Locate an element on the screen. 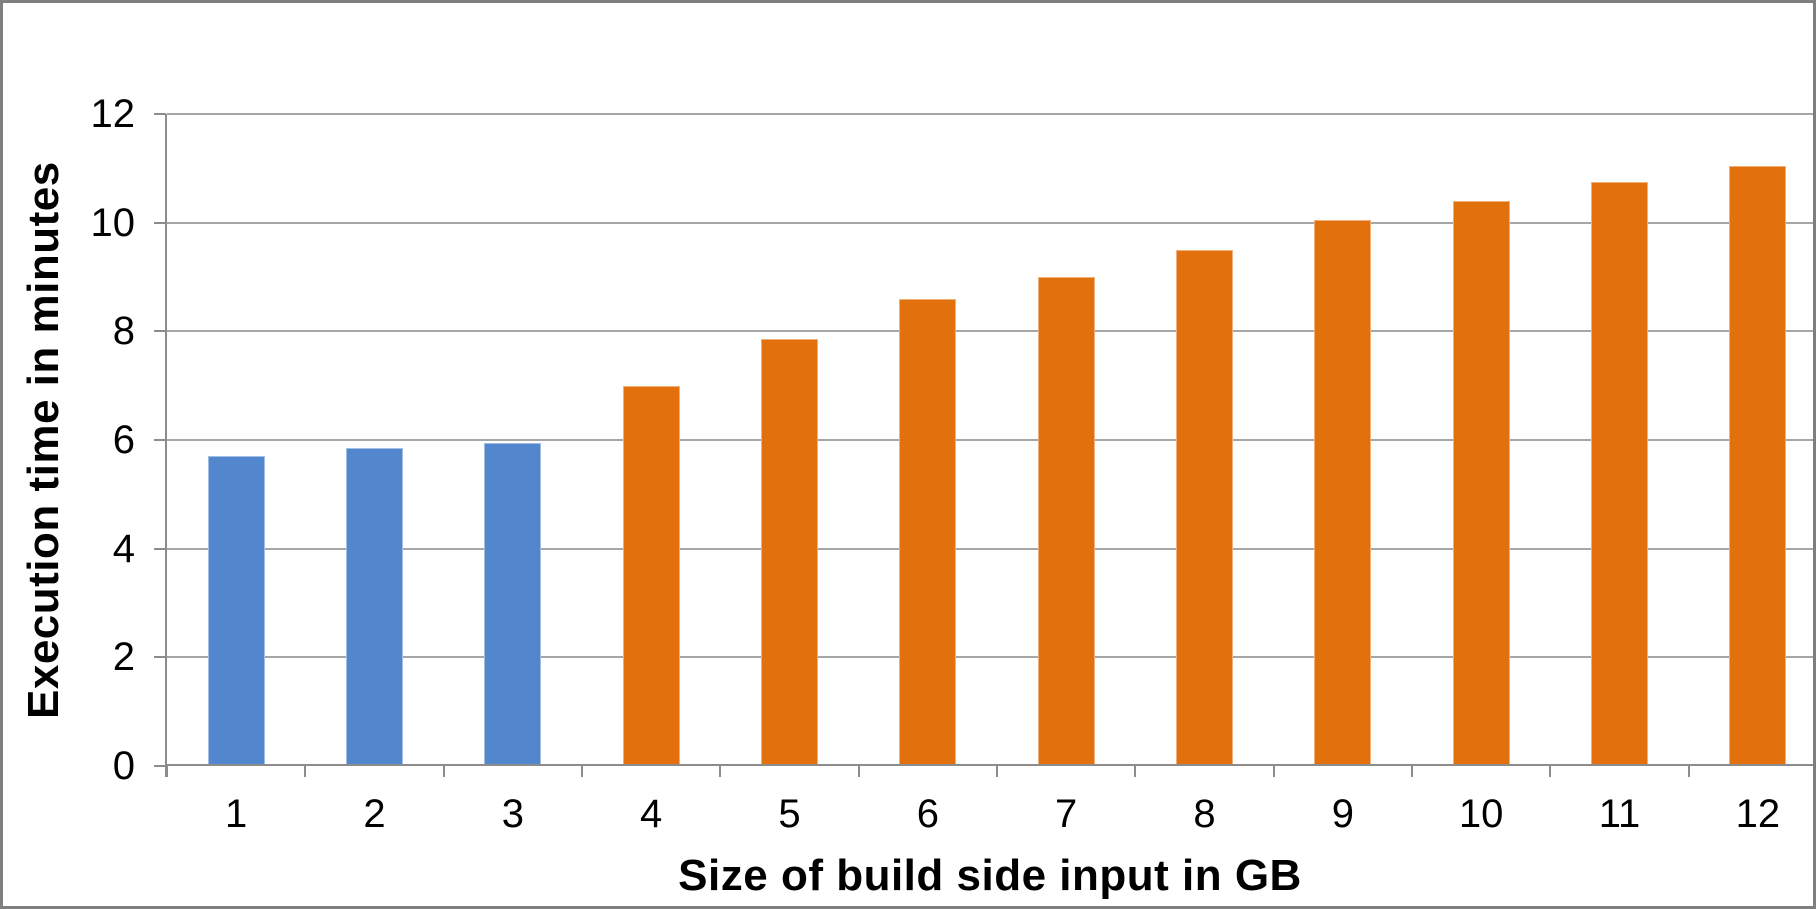 The image size is (1816, 909). x-tick-label: 12 is located at coordinates (1758, 814).